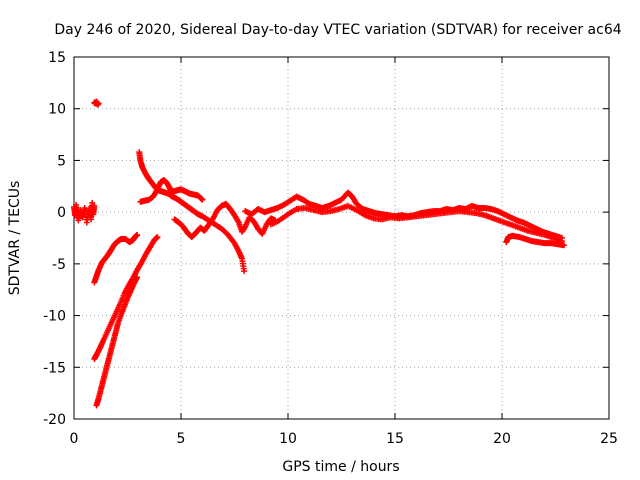 Image resolution: width=640 pixels, height=480 pixels. What do you see at coordinates (84, 212) in the screenshot?
I see `segment-early-block` at bounding box center [84, 212].